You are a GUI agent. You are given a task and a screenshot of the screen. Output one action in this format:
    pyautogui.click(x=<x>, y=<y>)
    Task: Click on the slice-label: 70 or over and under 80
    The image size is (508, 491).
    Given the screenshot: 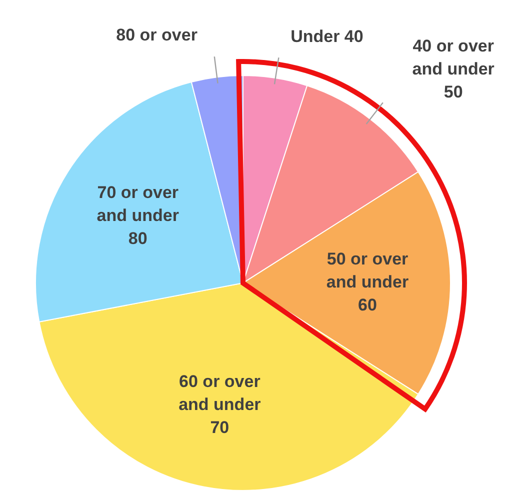 What is the action you would take?
    pyautogui.click(x=138, y=215)
    